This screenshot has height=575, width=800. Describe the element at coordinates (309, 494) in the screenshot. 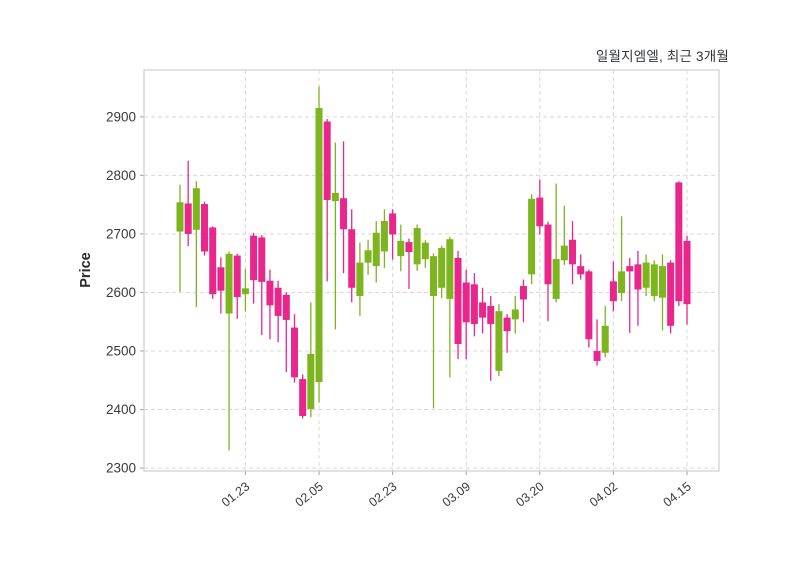

I see `x-tick-label: 02.05` at that location.